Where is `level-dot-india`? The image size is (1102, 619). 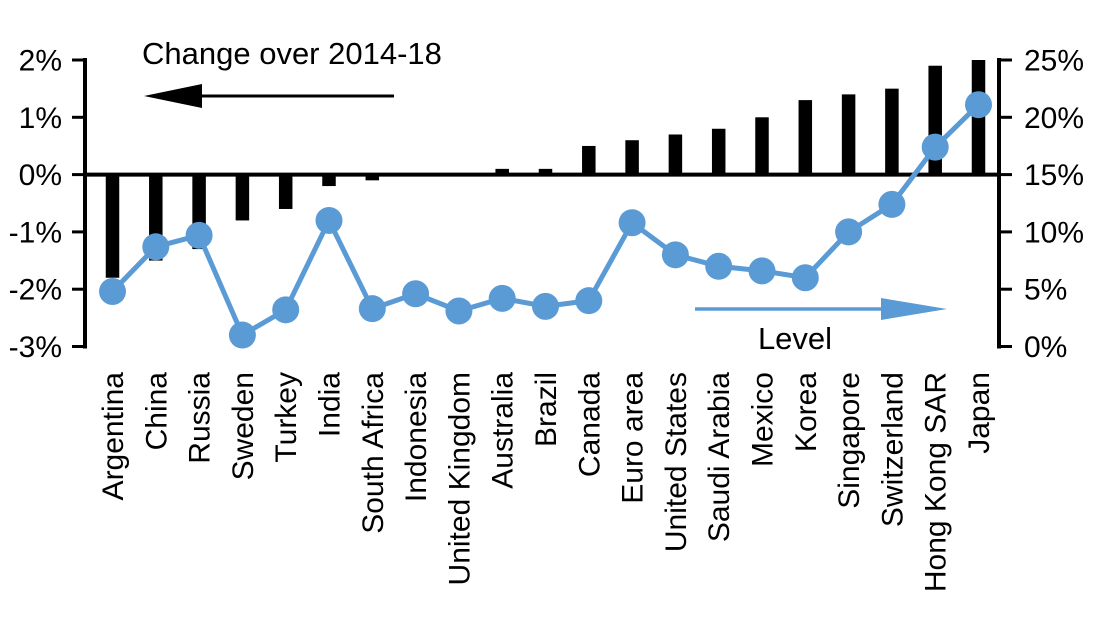 level-dot-india is located at coordinates (329, 220).